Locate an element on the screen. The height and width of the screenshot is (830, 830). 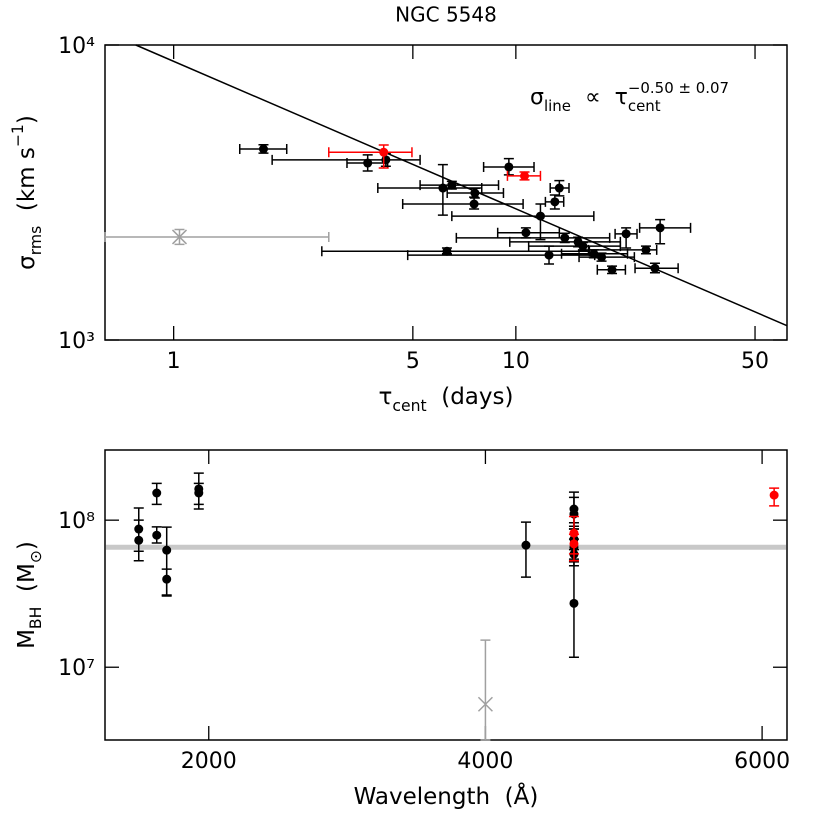
label-part: (M is located at coordinates (27, 584).